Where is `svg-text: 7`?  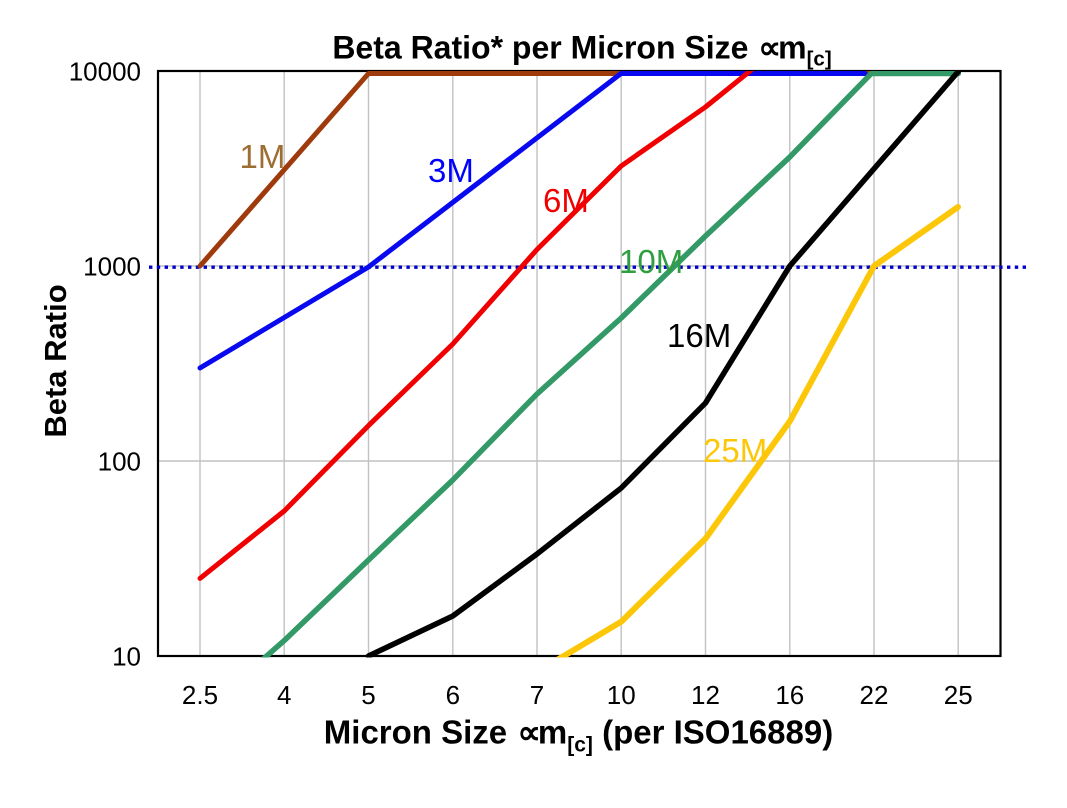 svg-text: 7 is located at coordinates (537, 695).